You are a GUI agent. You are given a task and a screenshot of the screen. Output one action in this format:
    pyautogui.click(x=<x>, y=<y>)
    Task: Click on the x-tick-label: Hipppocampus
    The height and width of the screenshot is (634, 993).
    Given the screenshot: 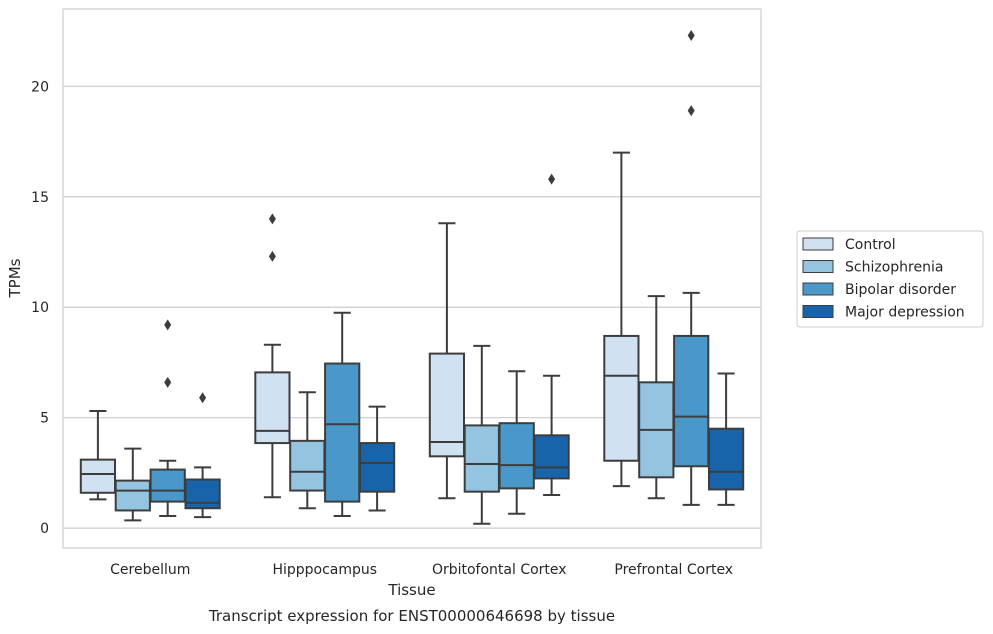 What is the action you would take?
    pyautogui.click(x=324, y=570)
    